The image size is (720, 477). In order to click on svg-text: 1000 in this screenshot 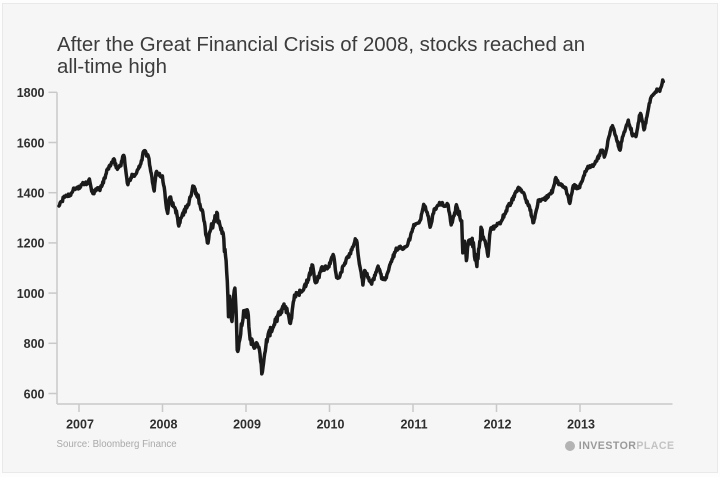, I will do `click(31, 294)`.